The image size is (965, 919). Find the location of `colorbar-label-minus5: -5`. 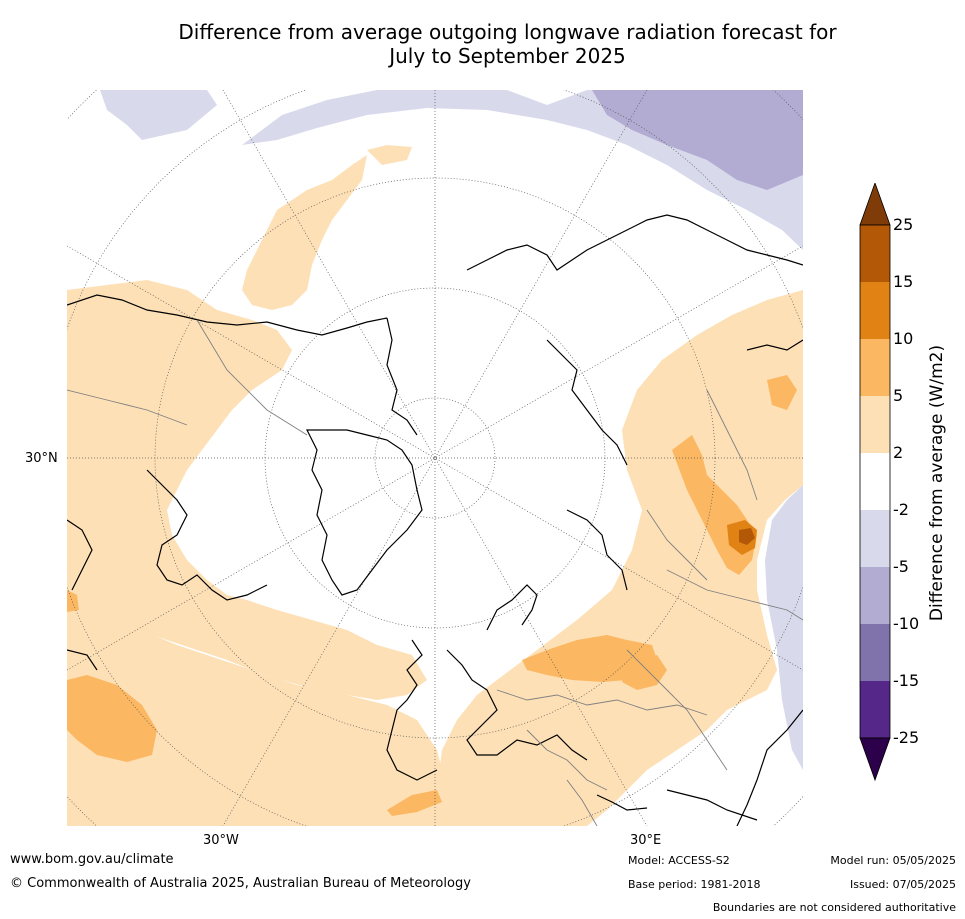

colorbar-label-minus5: -5 is located at coordinates (901, 566).